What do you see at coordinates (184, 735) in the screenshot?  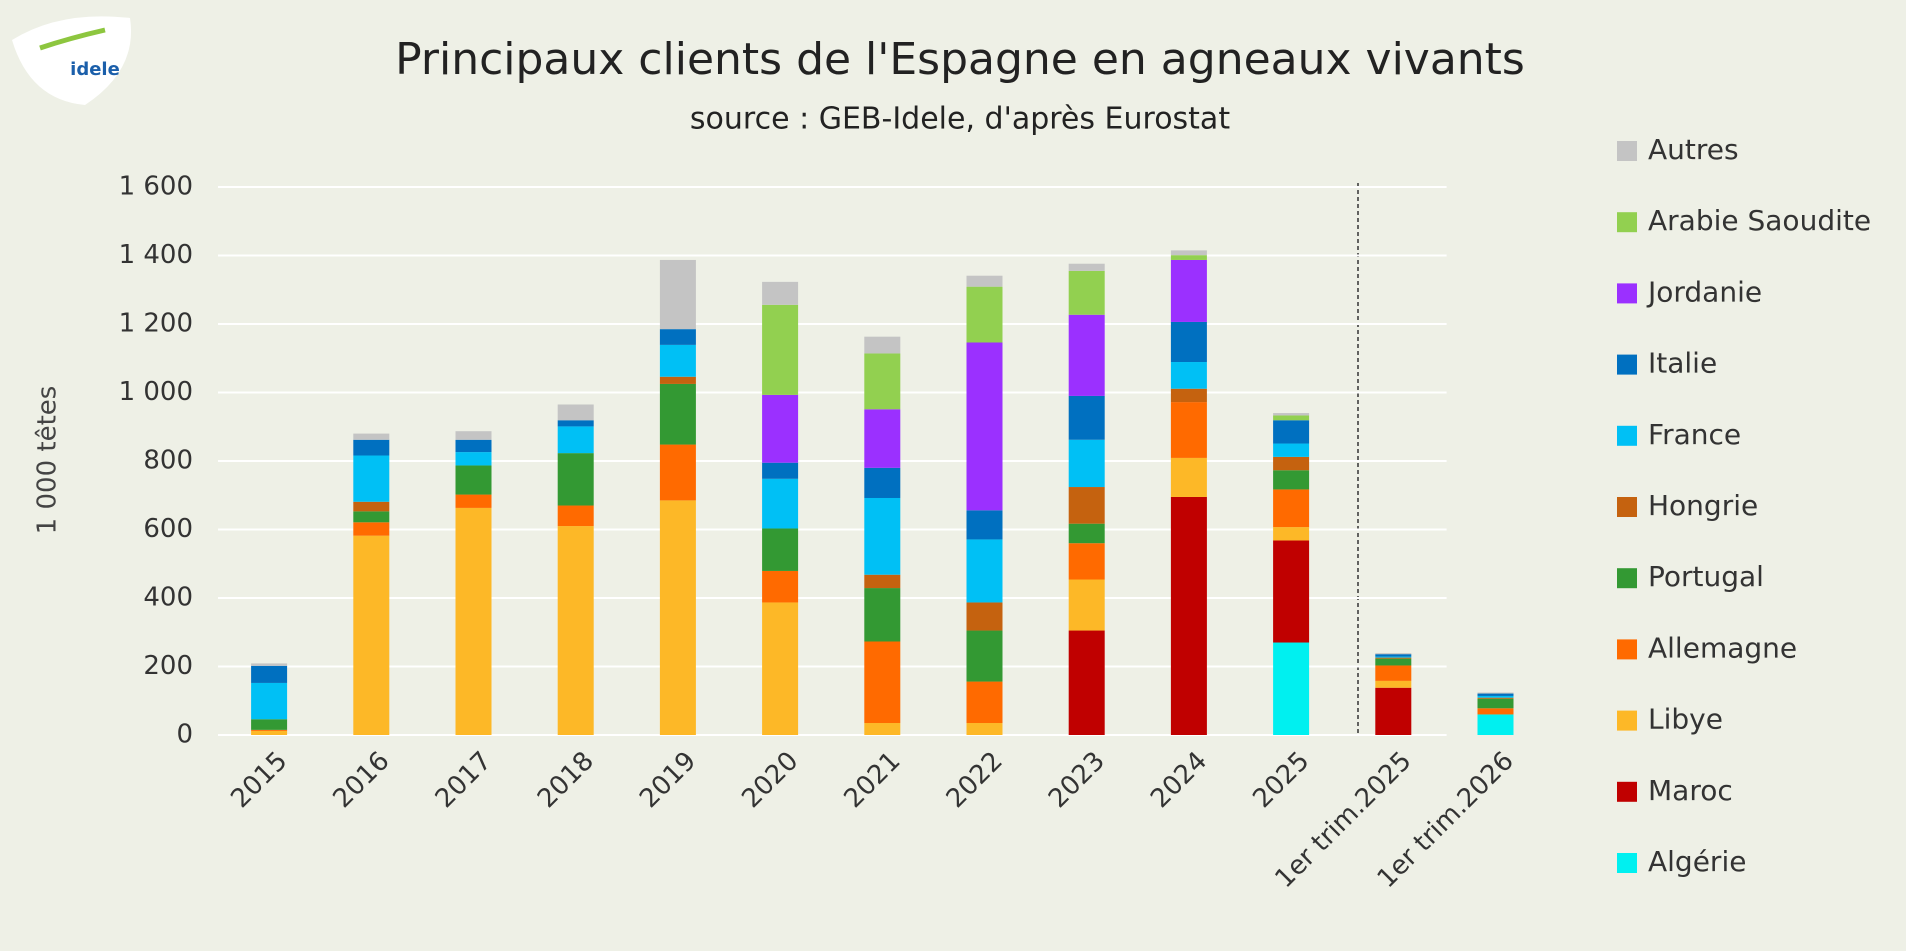 I see `y-tick-label: 0` at bounding box center [184, 735].